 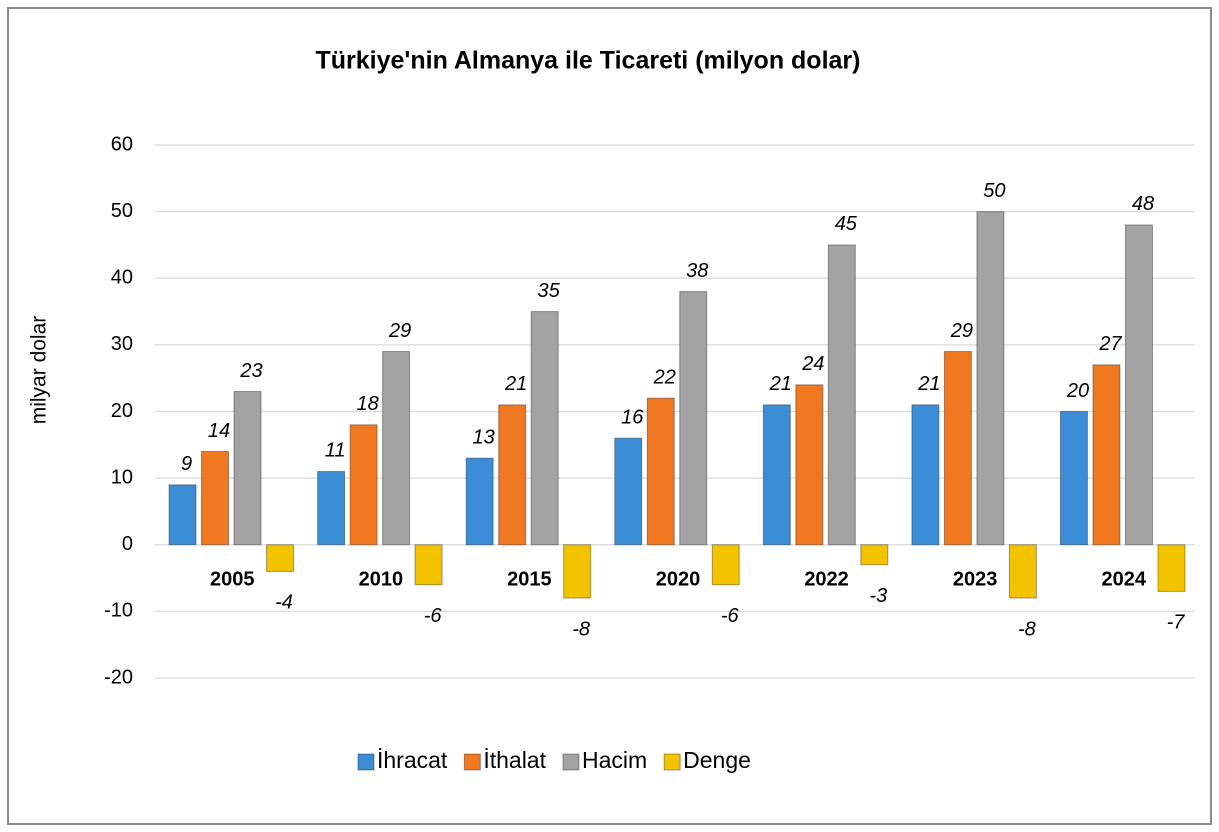 I want to click on y-tick-label: -10, so click(x=118, y=611).